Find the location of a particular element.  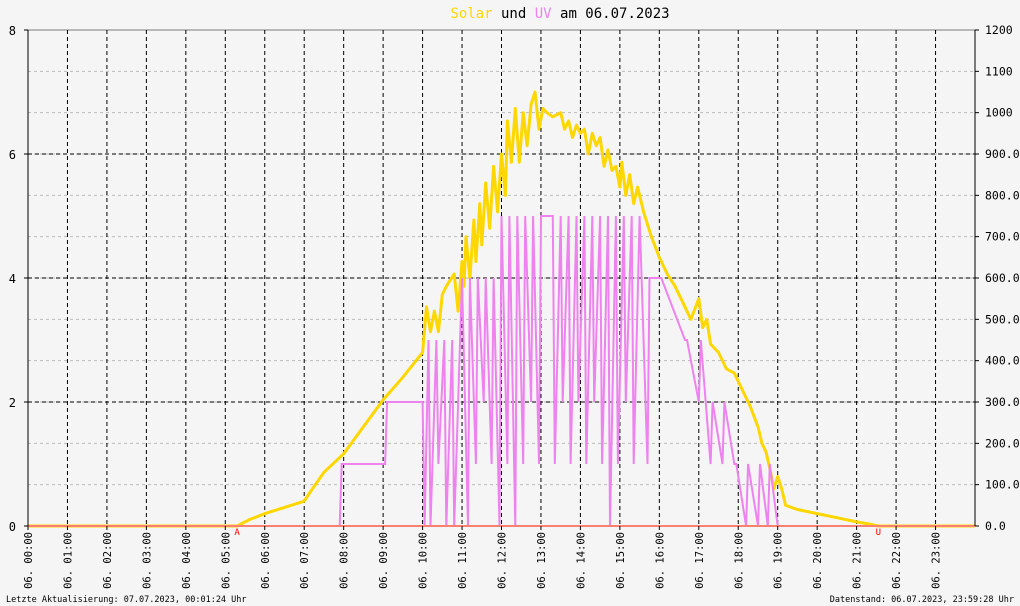

right-tick-label: 500.0 is located at coordinates (1002, 319).